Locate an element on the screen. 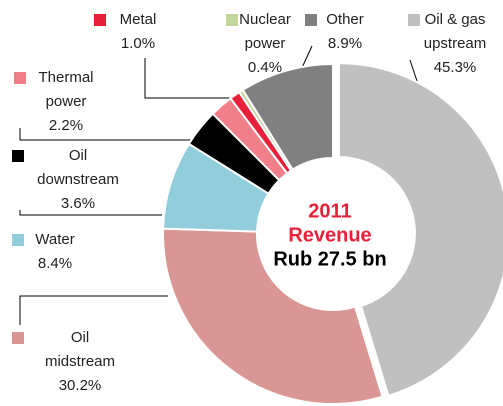 The width and height of the screenshot is (503, 406). category-name: Oil & gas upstream is located at coordinates (455, 31).